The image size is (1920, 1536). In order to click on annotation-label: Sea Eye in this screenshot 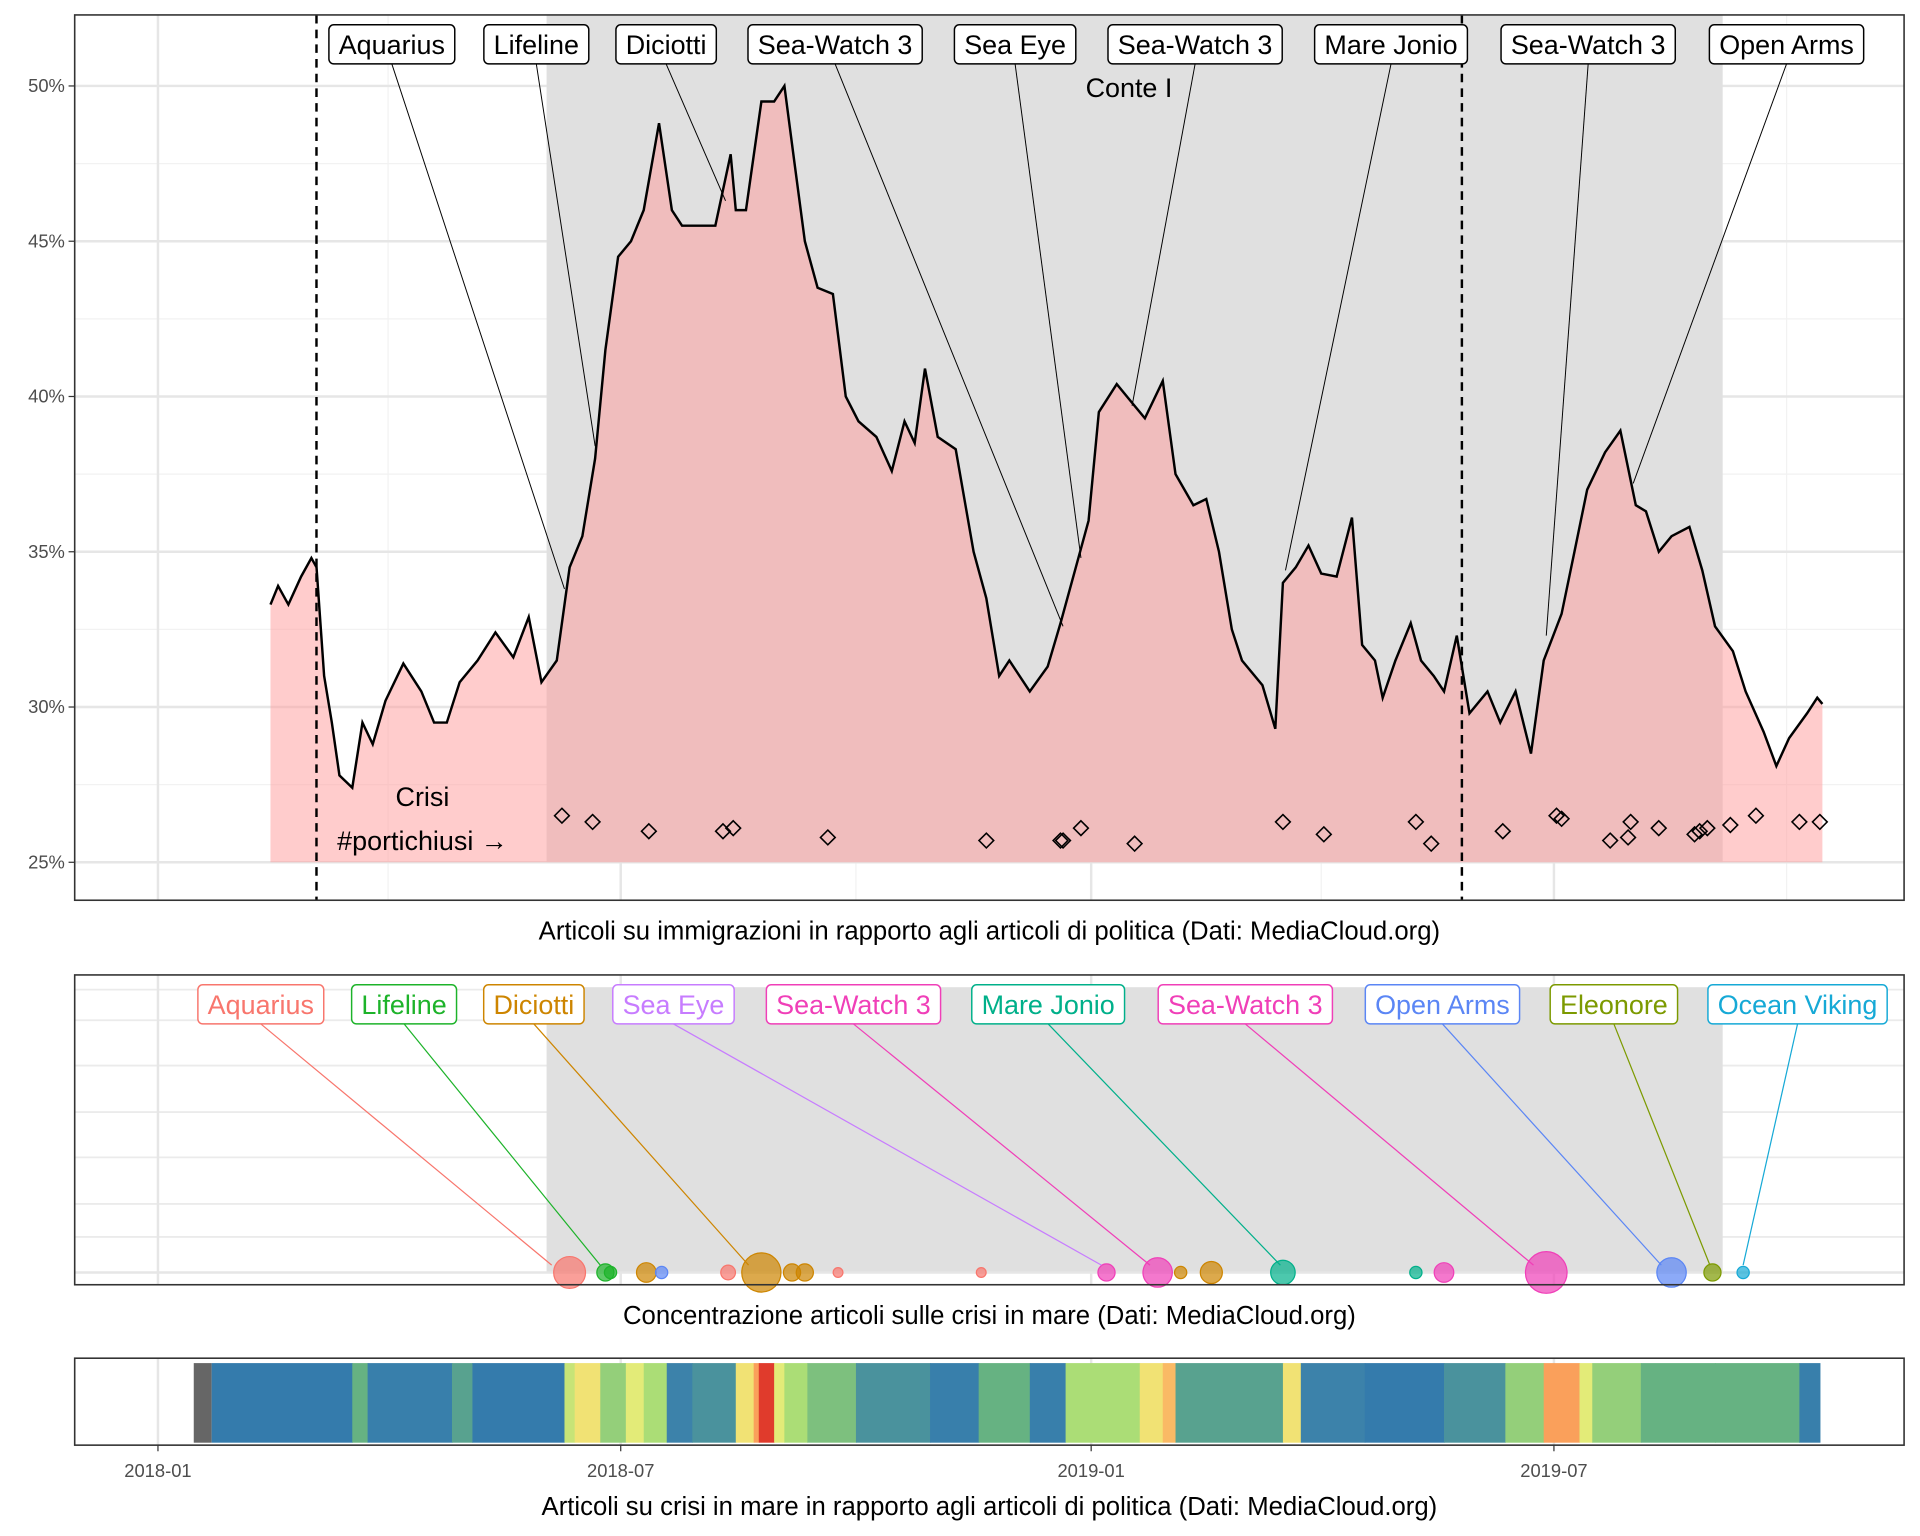, I will do `click(1015, 44)`.